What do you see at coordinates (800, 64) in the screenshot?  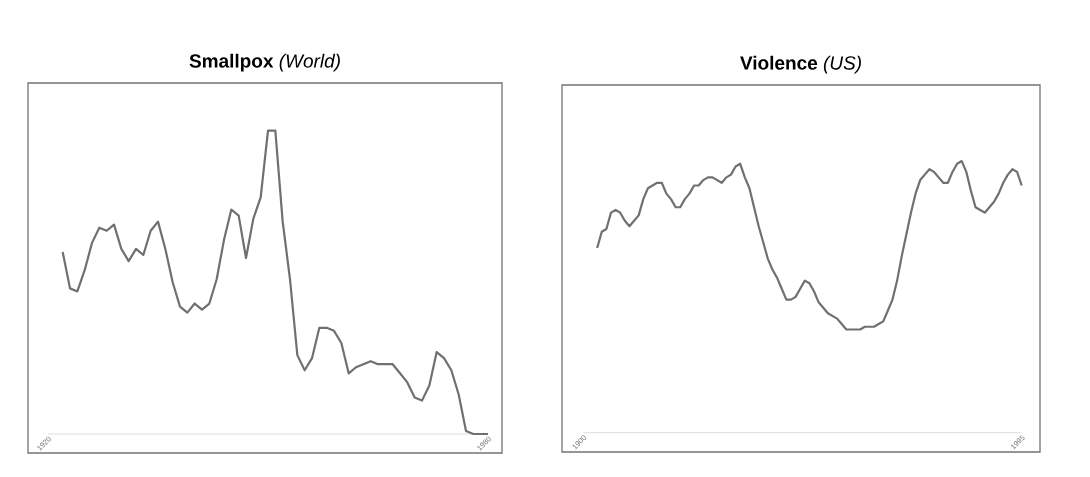 I see `chart-title: Violence (US)` at bounding box center [800, 64].